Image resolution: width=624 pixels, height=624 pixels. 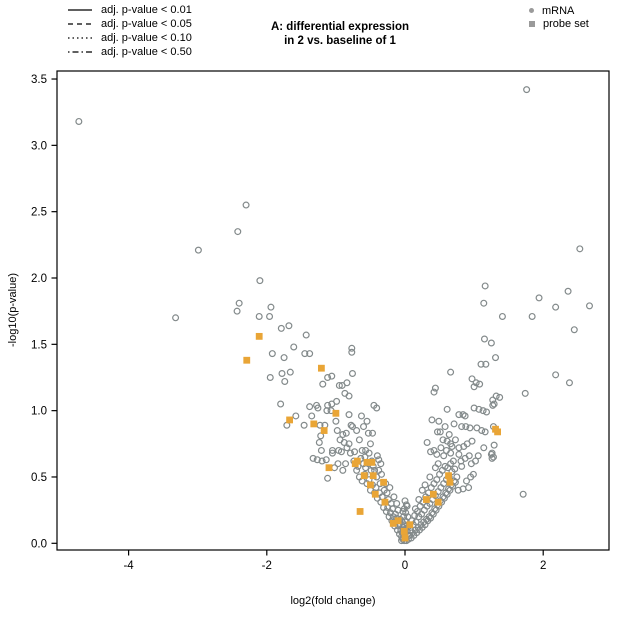 What do you see at coordinates (531, 10) in the screenshot?
I see `circle-marker-icon` at bounding box center [531, 10].